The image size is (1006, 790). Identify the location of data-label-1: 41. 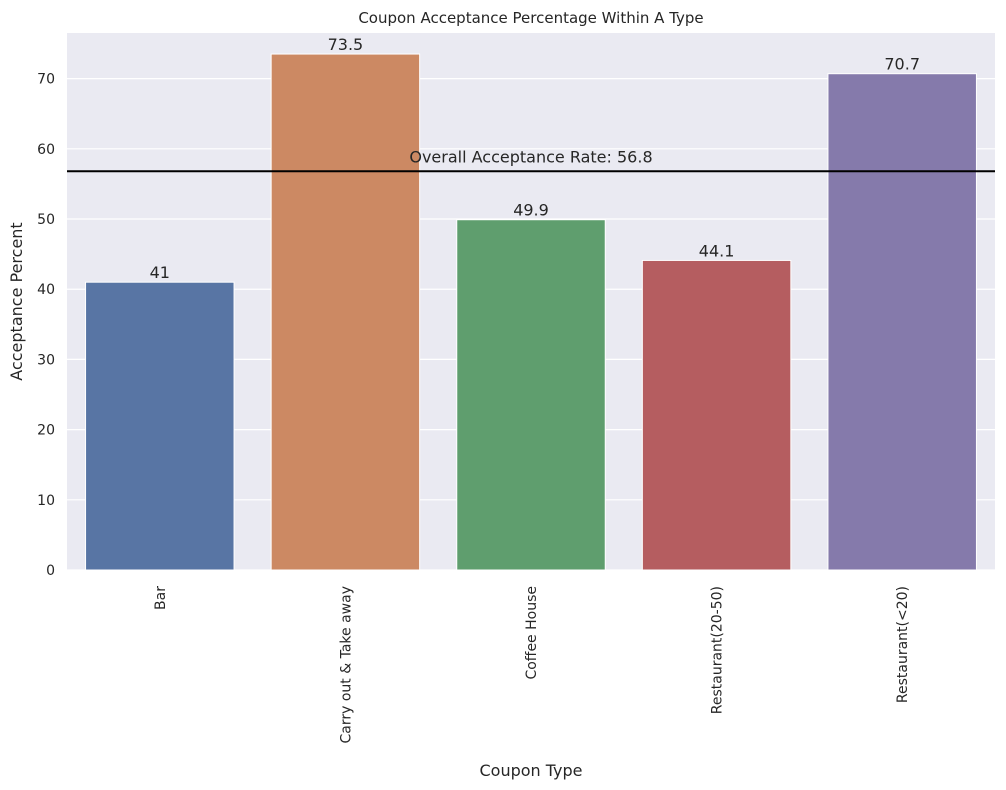
(160, 272).